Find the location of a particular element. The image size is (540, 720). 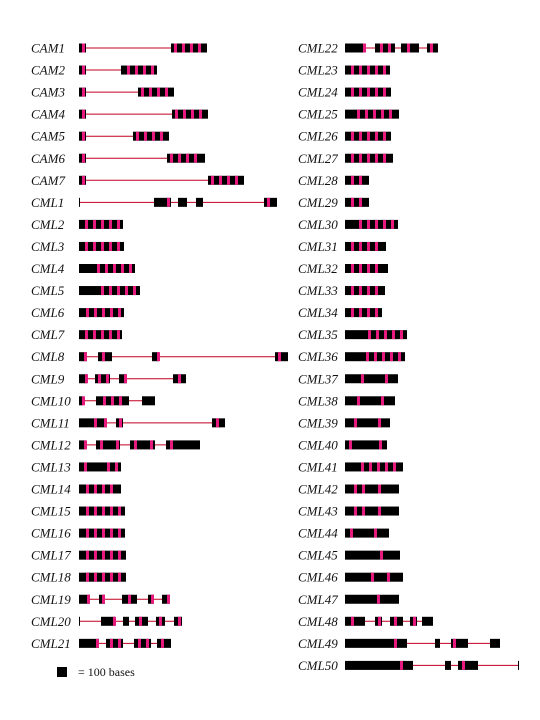

gene-cml37: CML37 is located at coordinates (348, 378).